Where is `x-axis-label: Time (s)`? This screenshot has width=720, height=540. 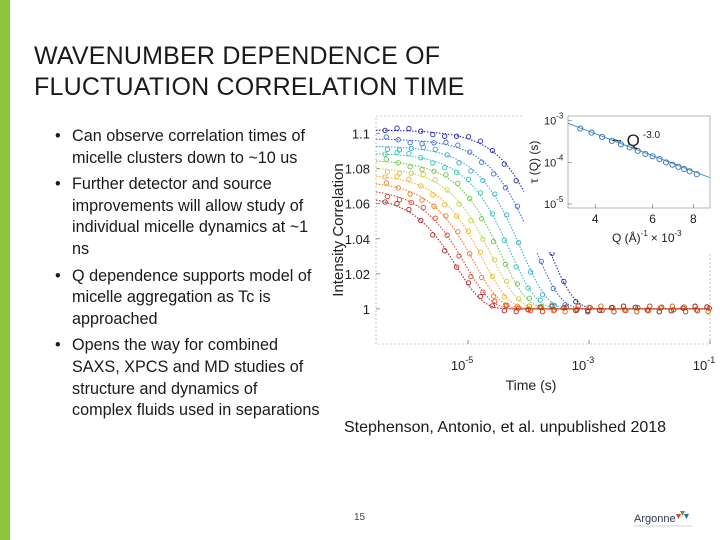
x-axis-label: Time (s) is located at coordinates (531, 385).